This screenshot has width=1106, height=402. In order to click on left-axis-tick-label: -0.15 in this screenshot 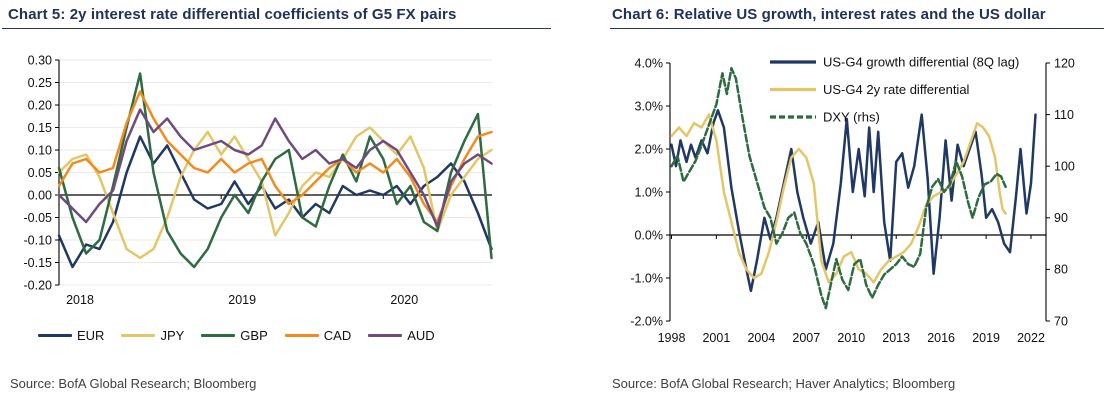, I will do `click(38, 263)`.